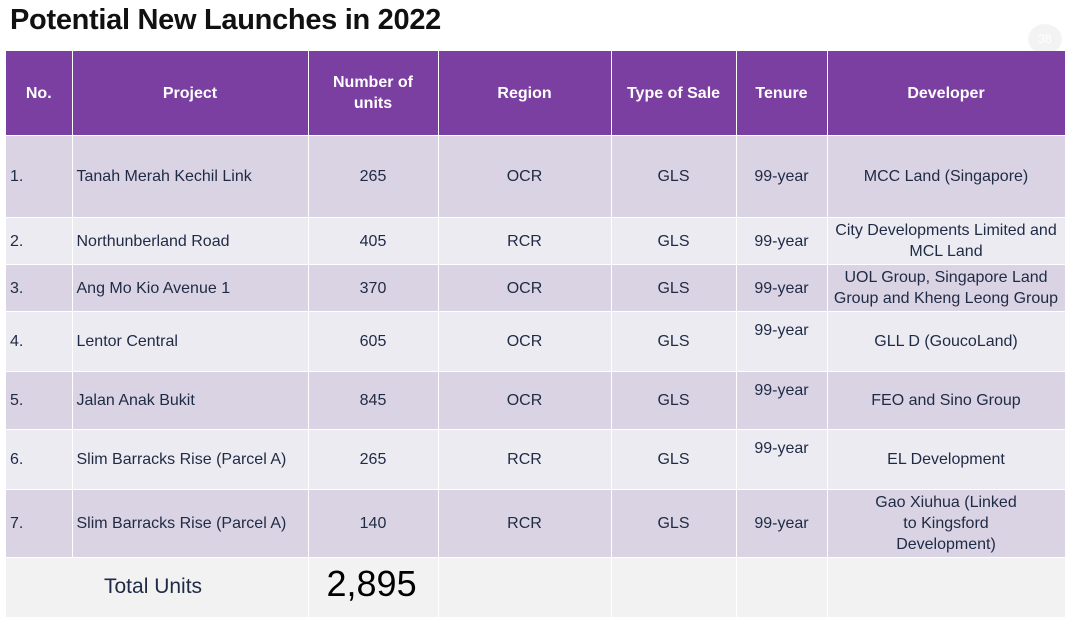  What do you see at coordinates (373, 523) in the screenshot?
I see `cell-units: 140` at bounding box center [373, 523].